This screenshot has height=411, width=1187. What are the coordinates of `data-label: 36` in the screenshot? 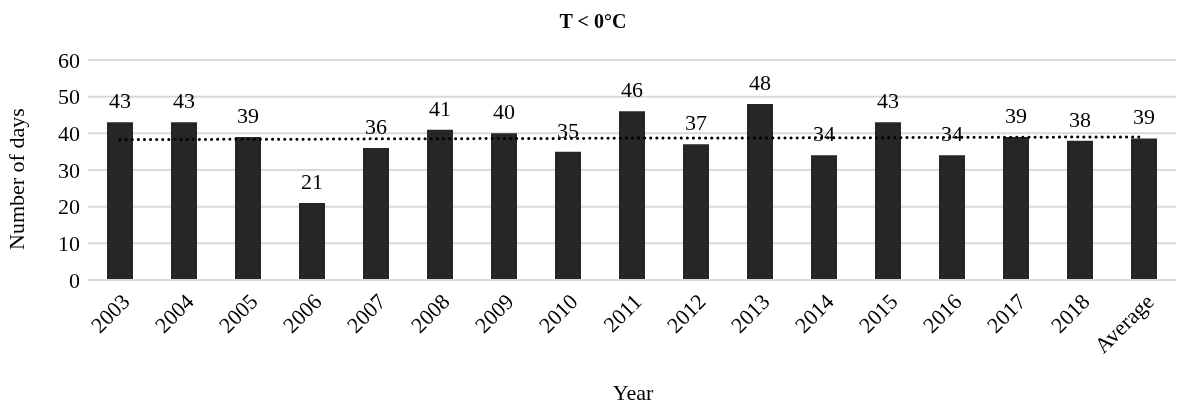 It's located at (376, 126).